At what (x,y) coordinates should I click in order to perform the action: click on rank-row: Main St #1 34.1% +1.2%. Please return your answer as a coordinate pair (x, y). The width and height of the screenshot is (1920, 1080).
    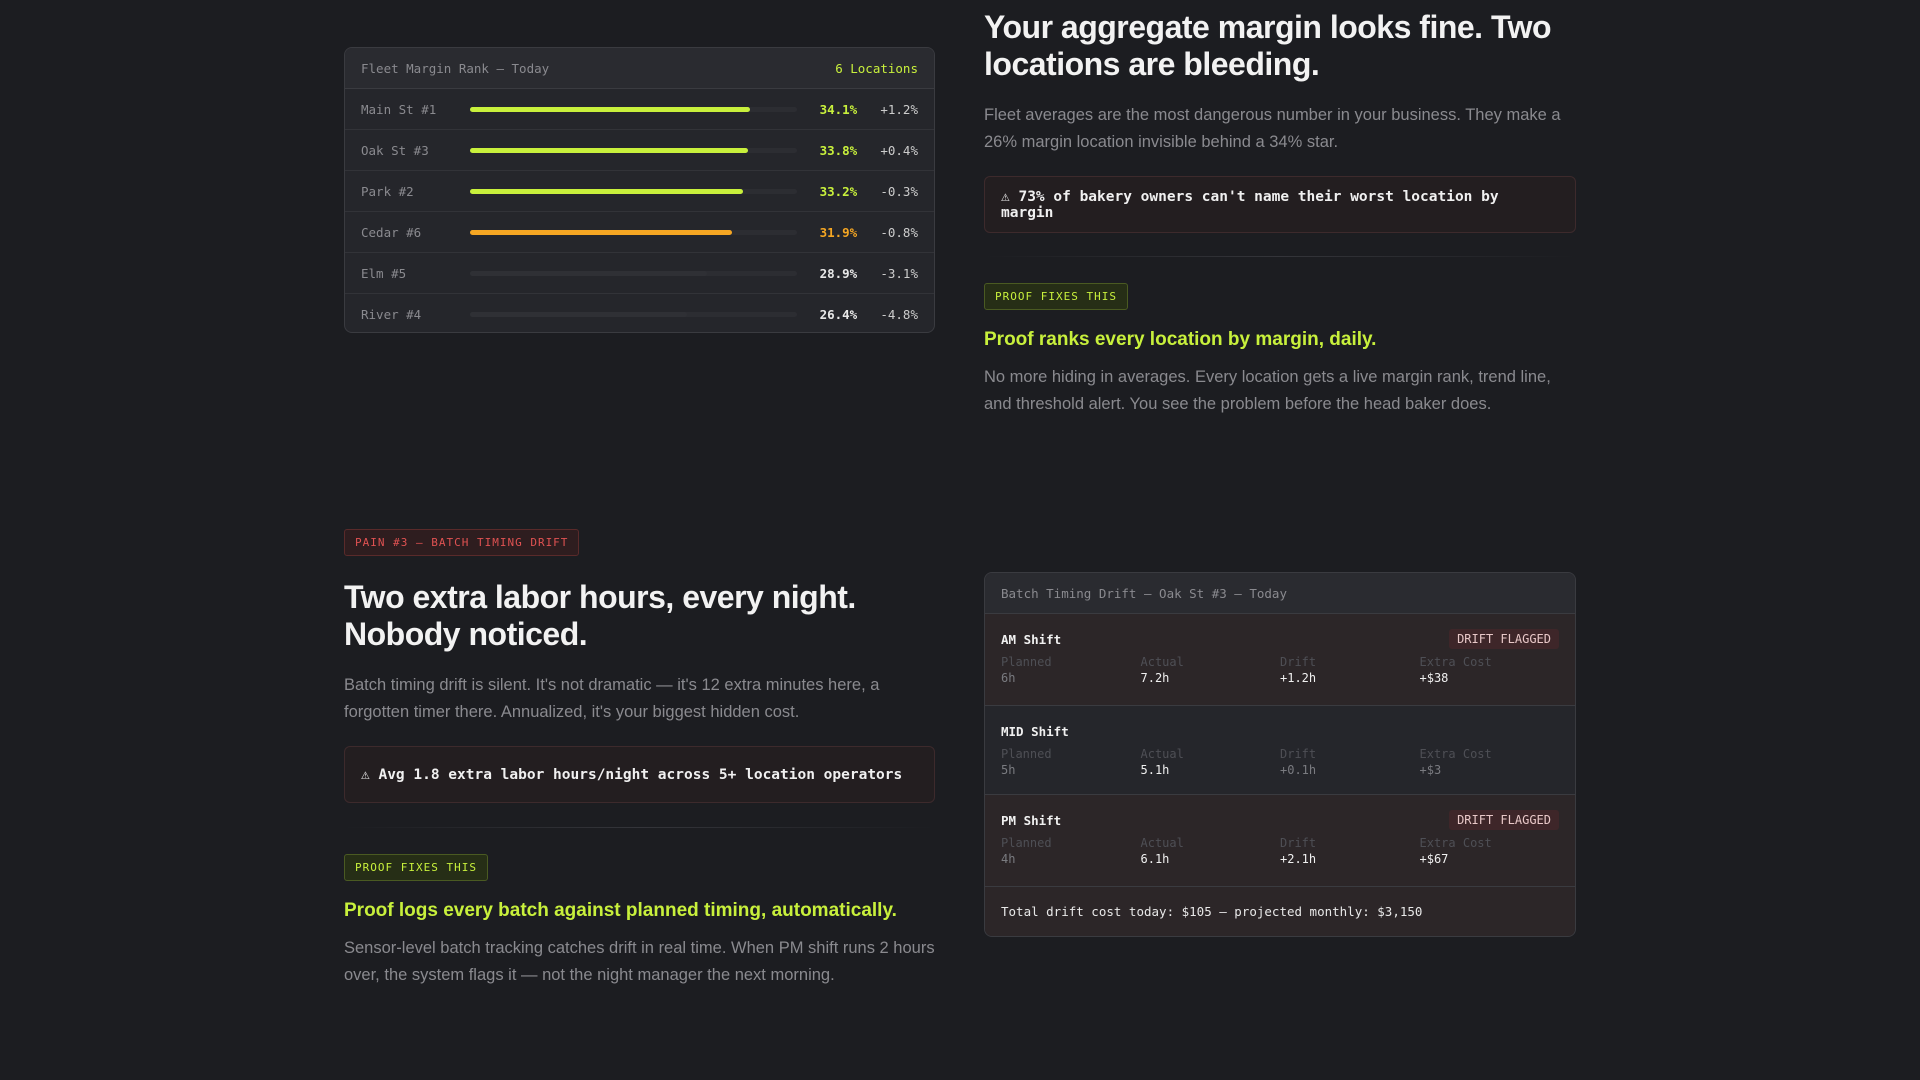
    Looking at the image, I should click on (639, 109).